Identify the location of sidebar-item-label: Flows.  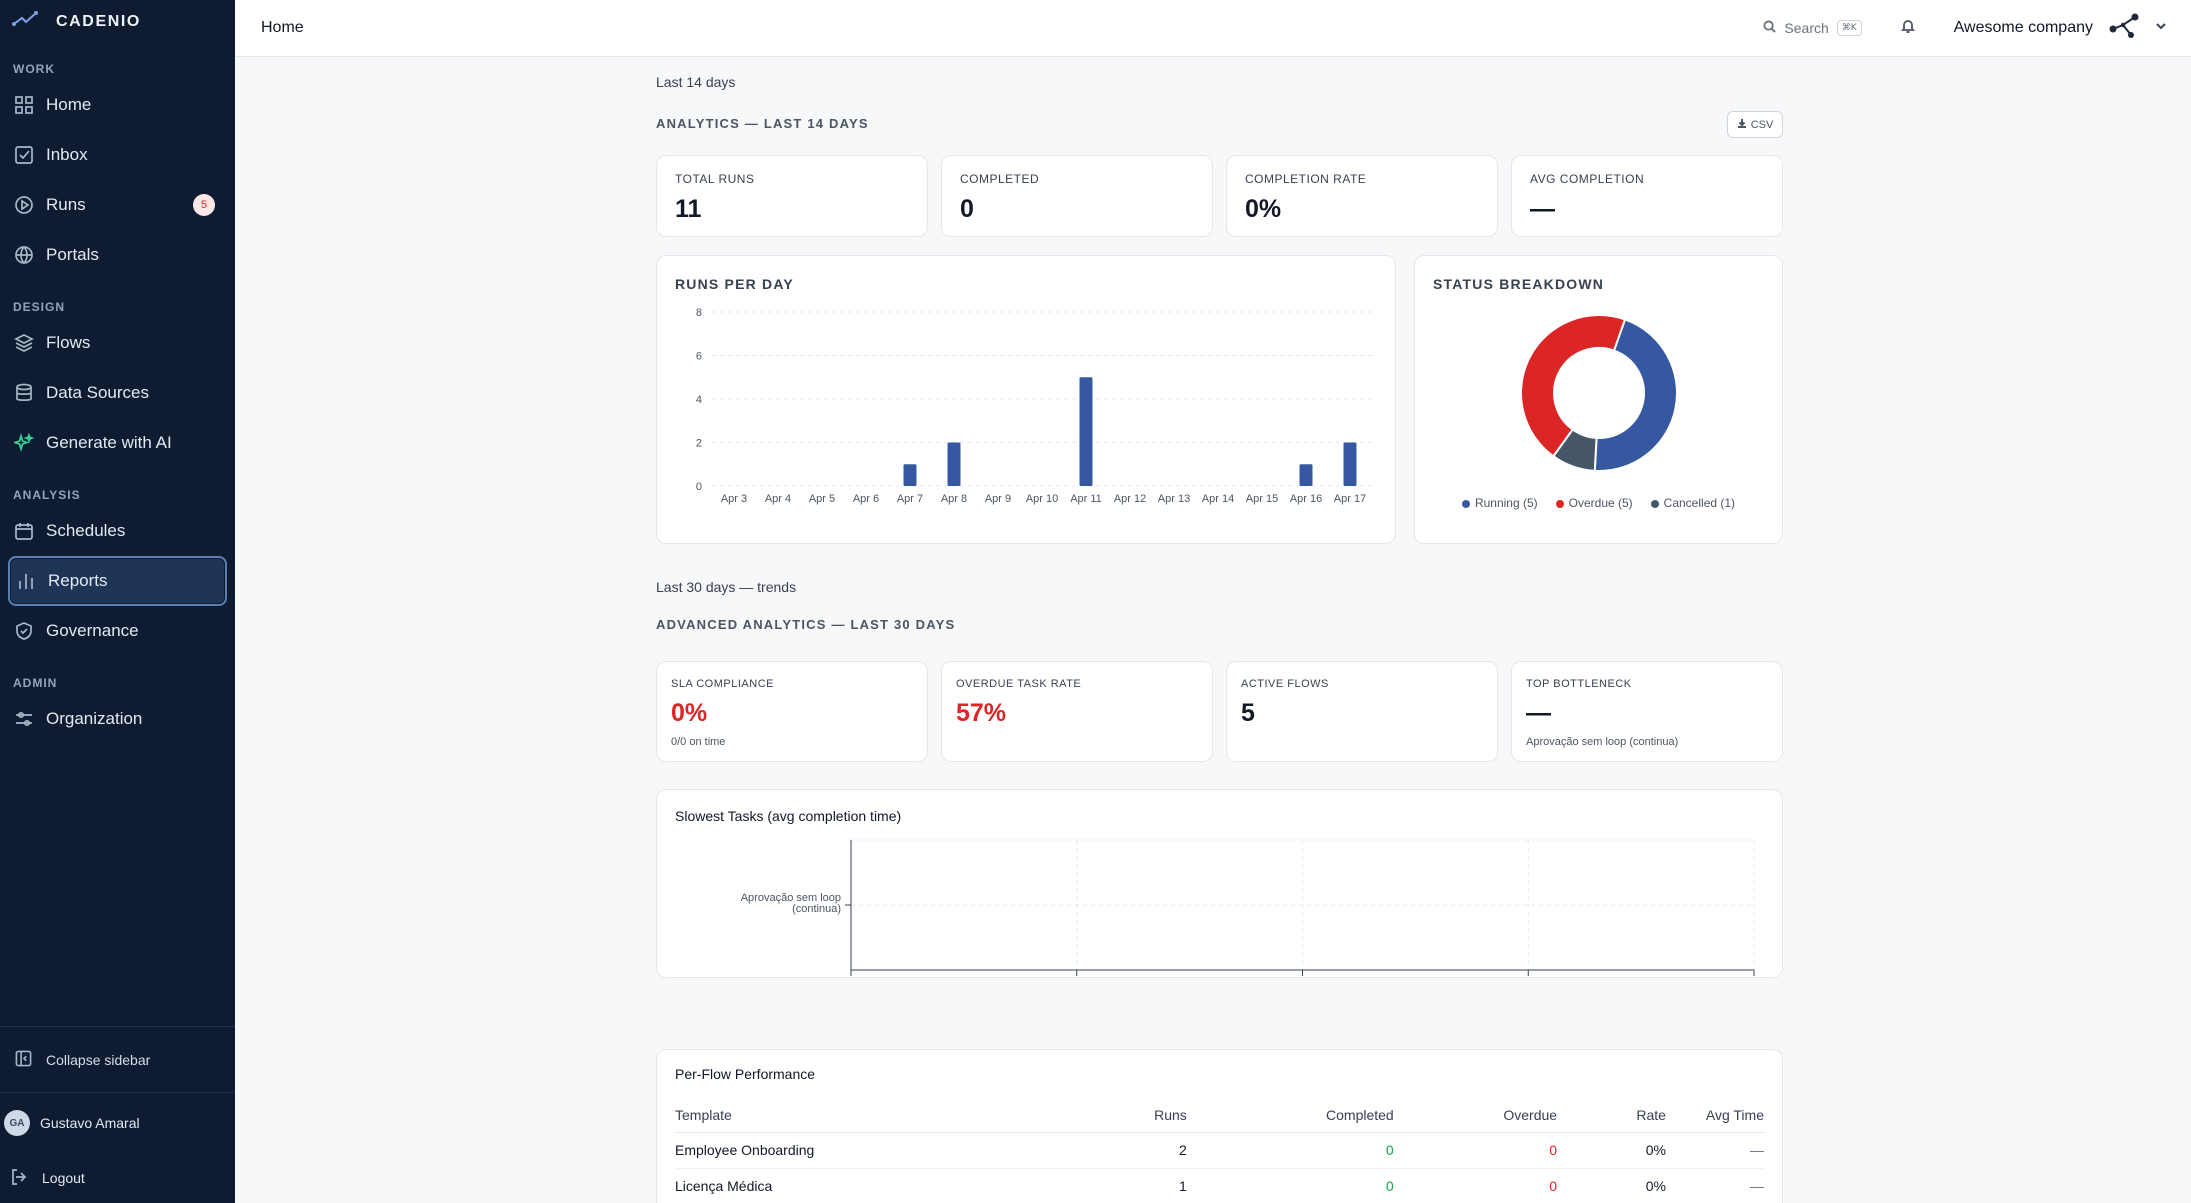
(68, 342).